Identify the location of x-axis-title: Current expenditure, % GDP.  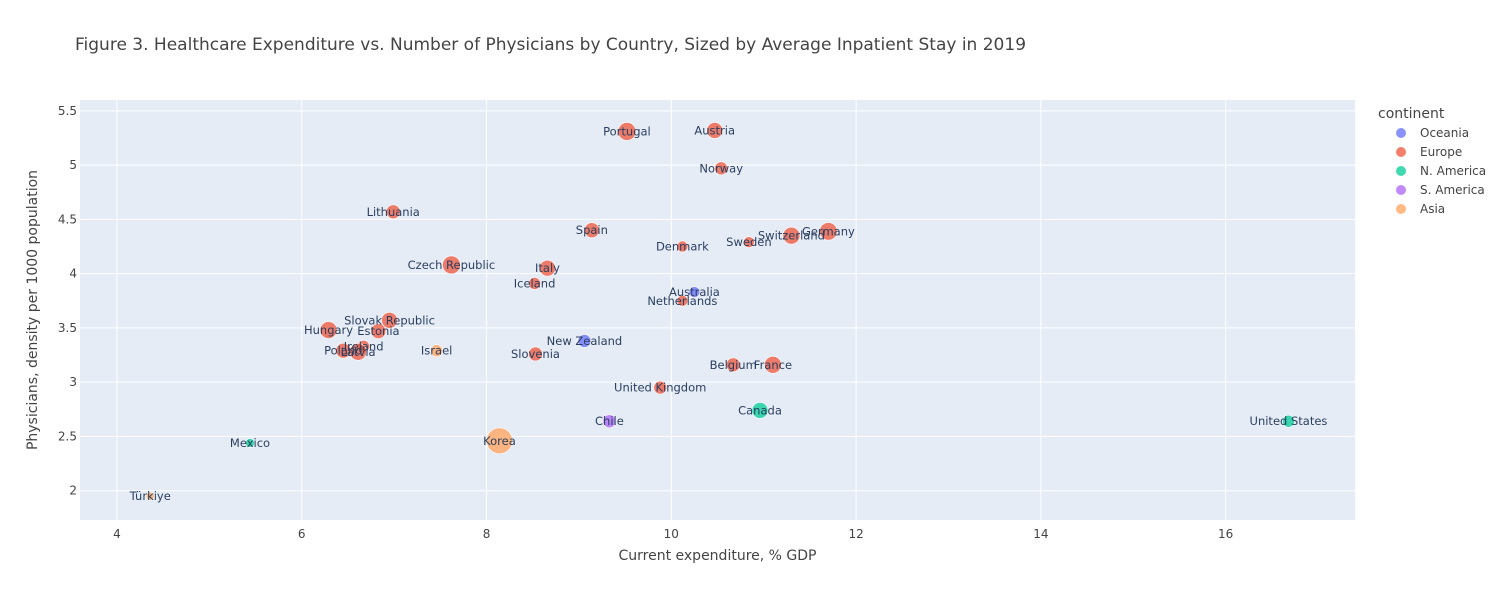
(718, 556).